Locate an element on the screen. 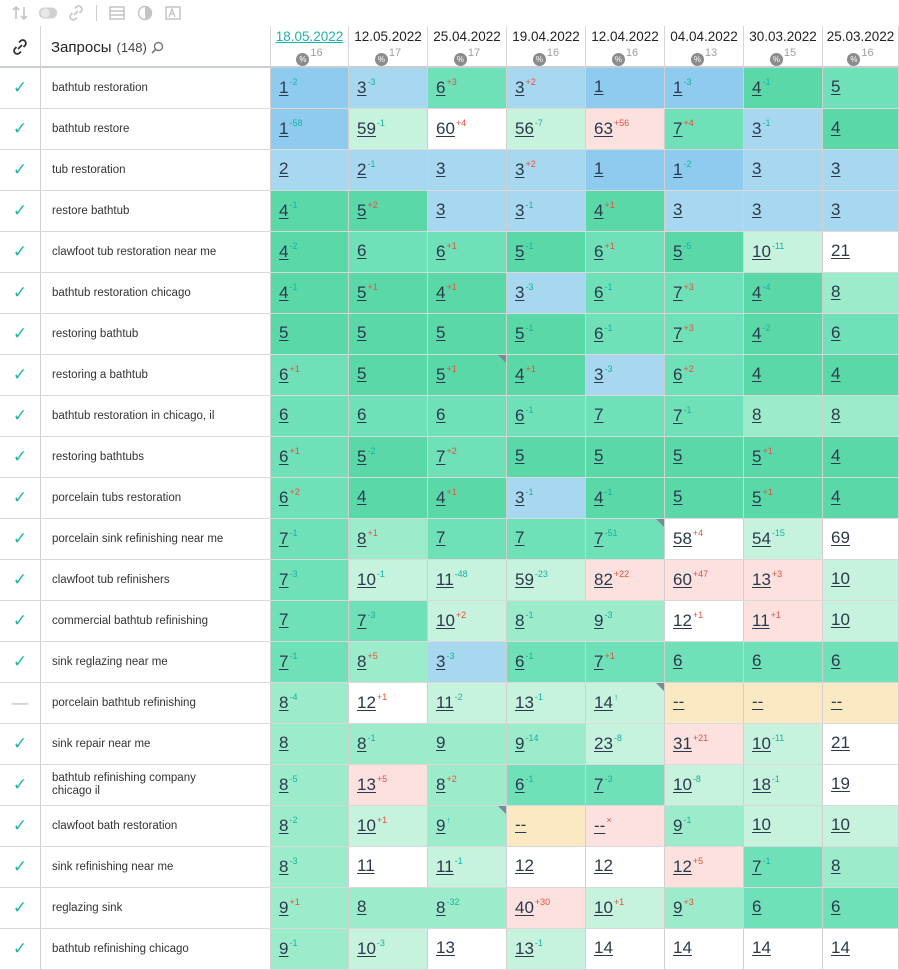  date-label: 19.04.2022 is located at coordinates (546, 36).